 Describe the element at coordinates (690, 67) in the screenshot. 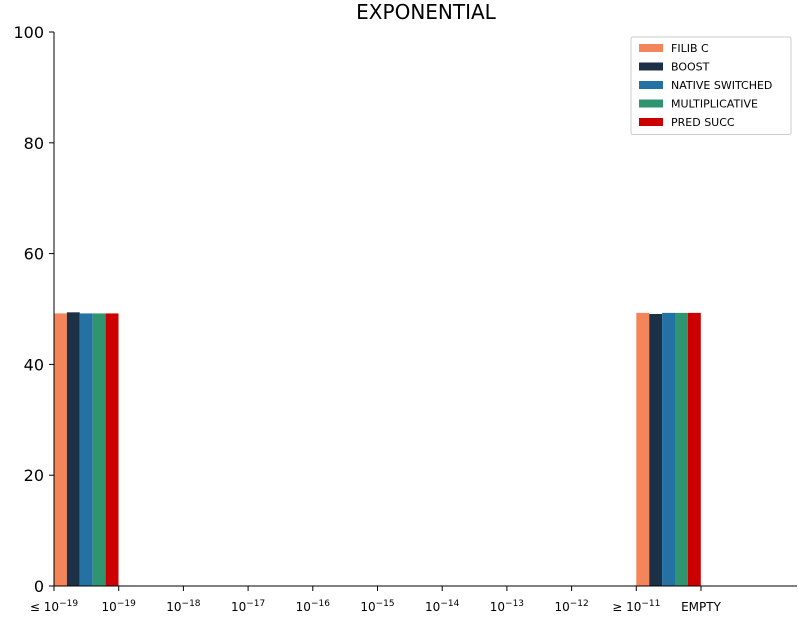

I see `legend-label: BOOST` at that location.